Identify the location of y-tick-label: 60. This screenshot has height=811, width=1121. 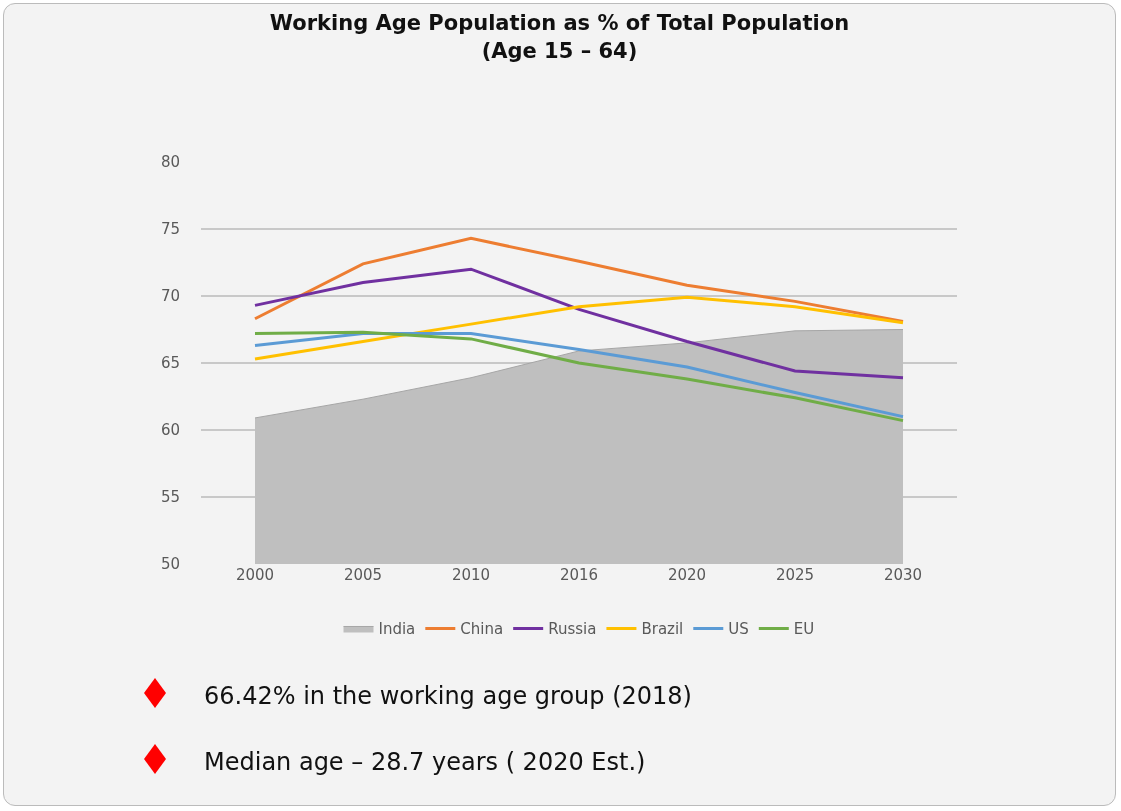
(170, 430).